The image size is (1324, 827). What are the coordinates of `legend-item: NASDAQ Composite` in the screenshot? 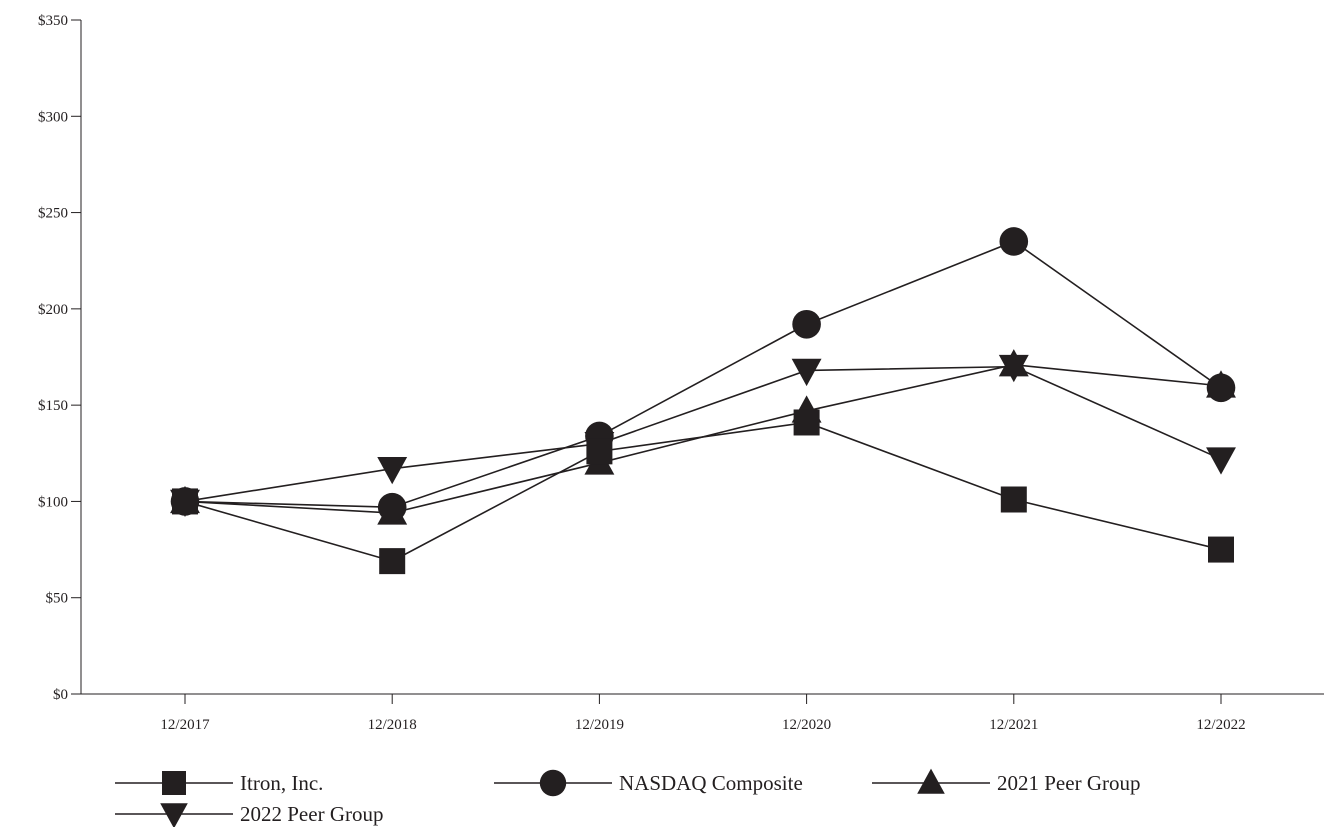 It's located at (648, 783).